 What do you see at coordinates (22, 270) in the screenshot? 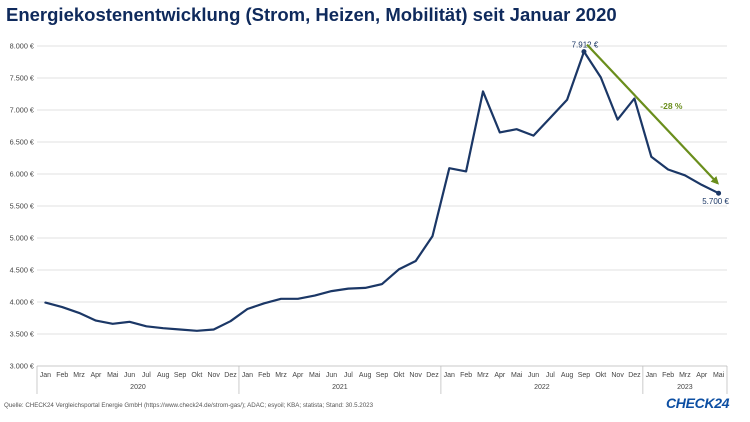
I see `y-tick-label: 4.500 €` at bounding box center [22, 270].